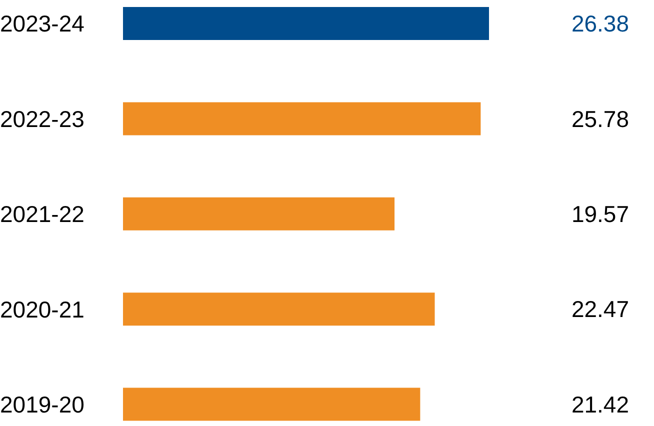 The height and width of the screenshot is (426, 654). Describe the element at coordinates (42, 214) in the screenshot. I see `y-tick-label: 2021-22` at that location.